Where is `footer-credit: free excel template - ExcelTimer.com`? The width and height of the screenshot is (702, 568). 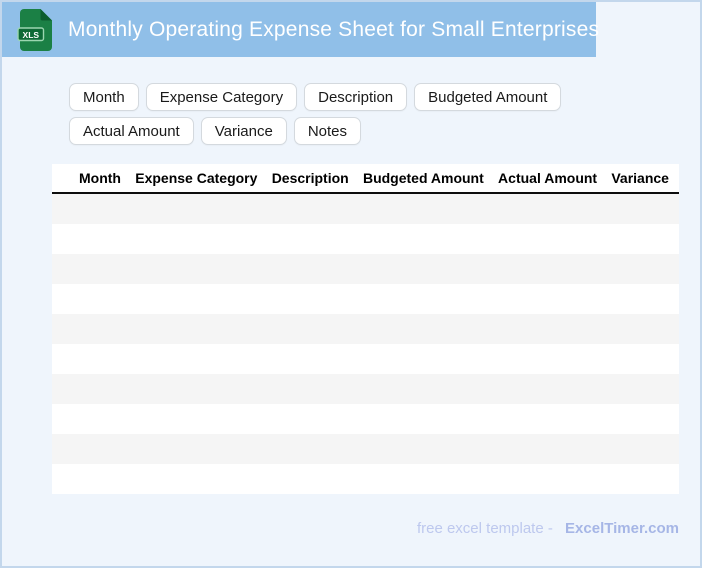 footer-credit: free excel template - ExcelTimer.com is located at coordinates (548, 528).